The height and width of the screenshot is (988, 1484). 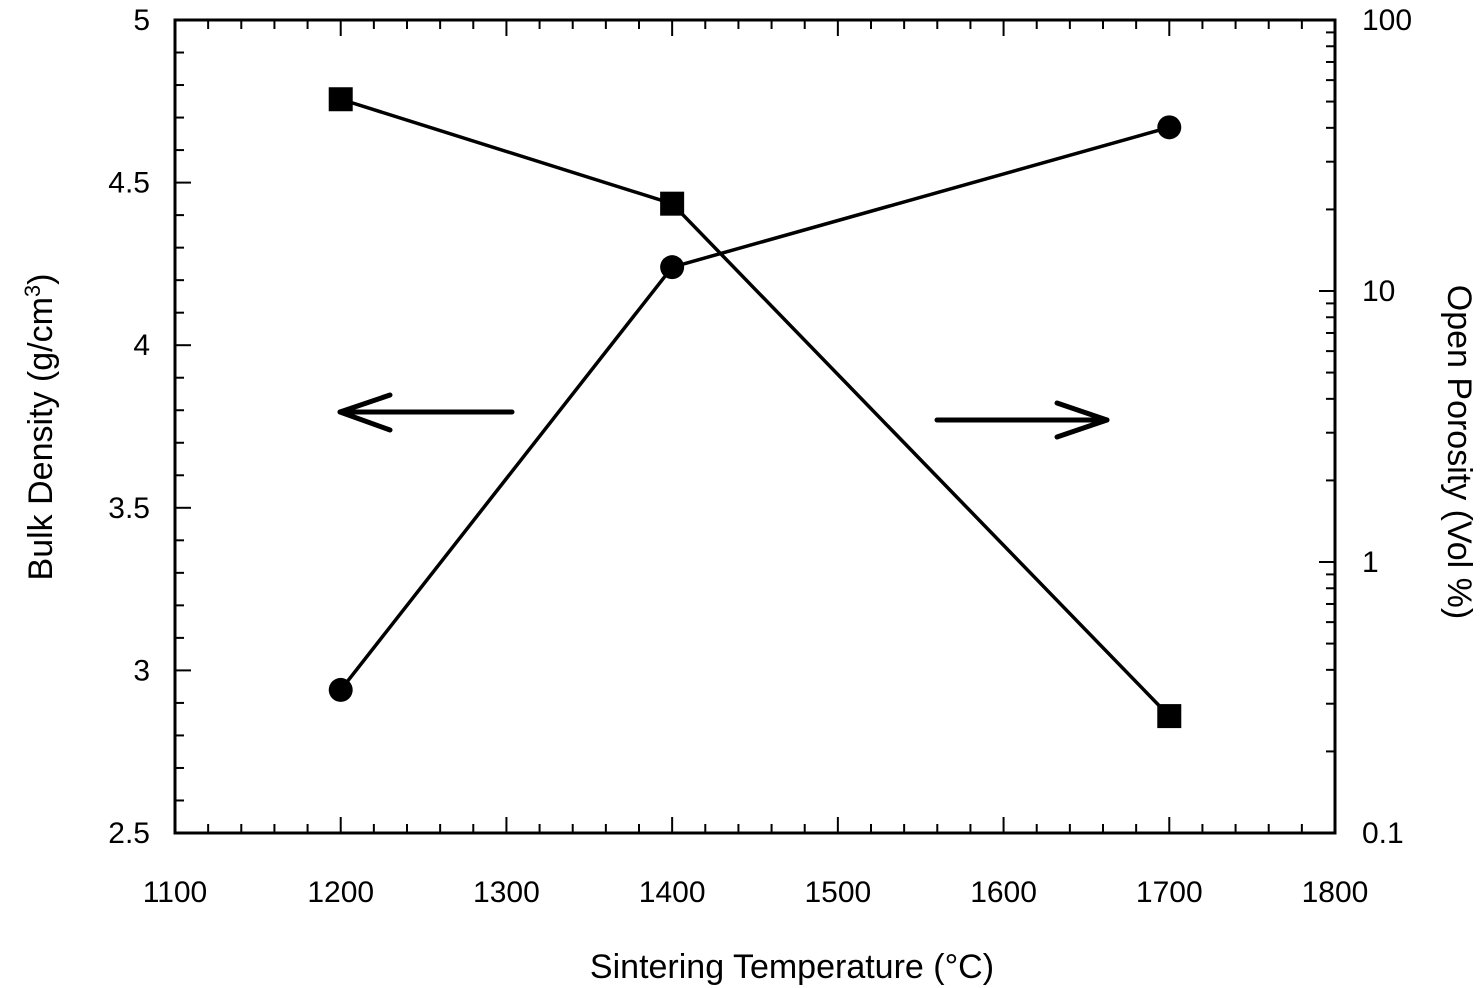 What do you see at coordinates (1335, 892) in the screenshot?
I see `x-tick-label: 1800` at bounding box center [1335, 892].